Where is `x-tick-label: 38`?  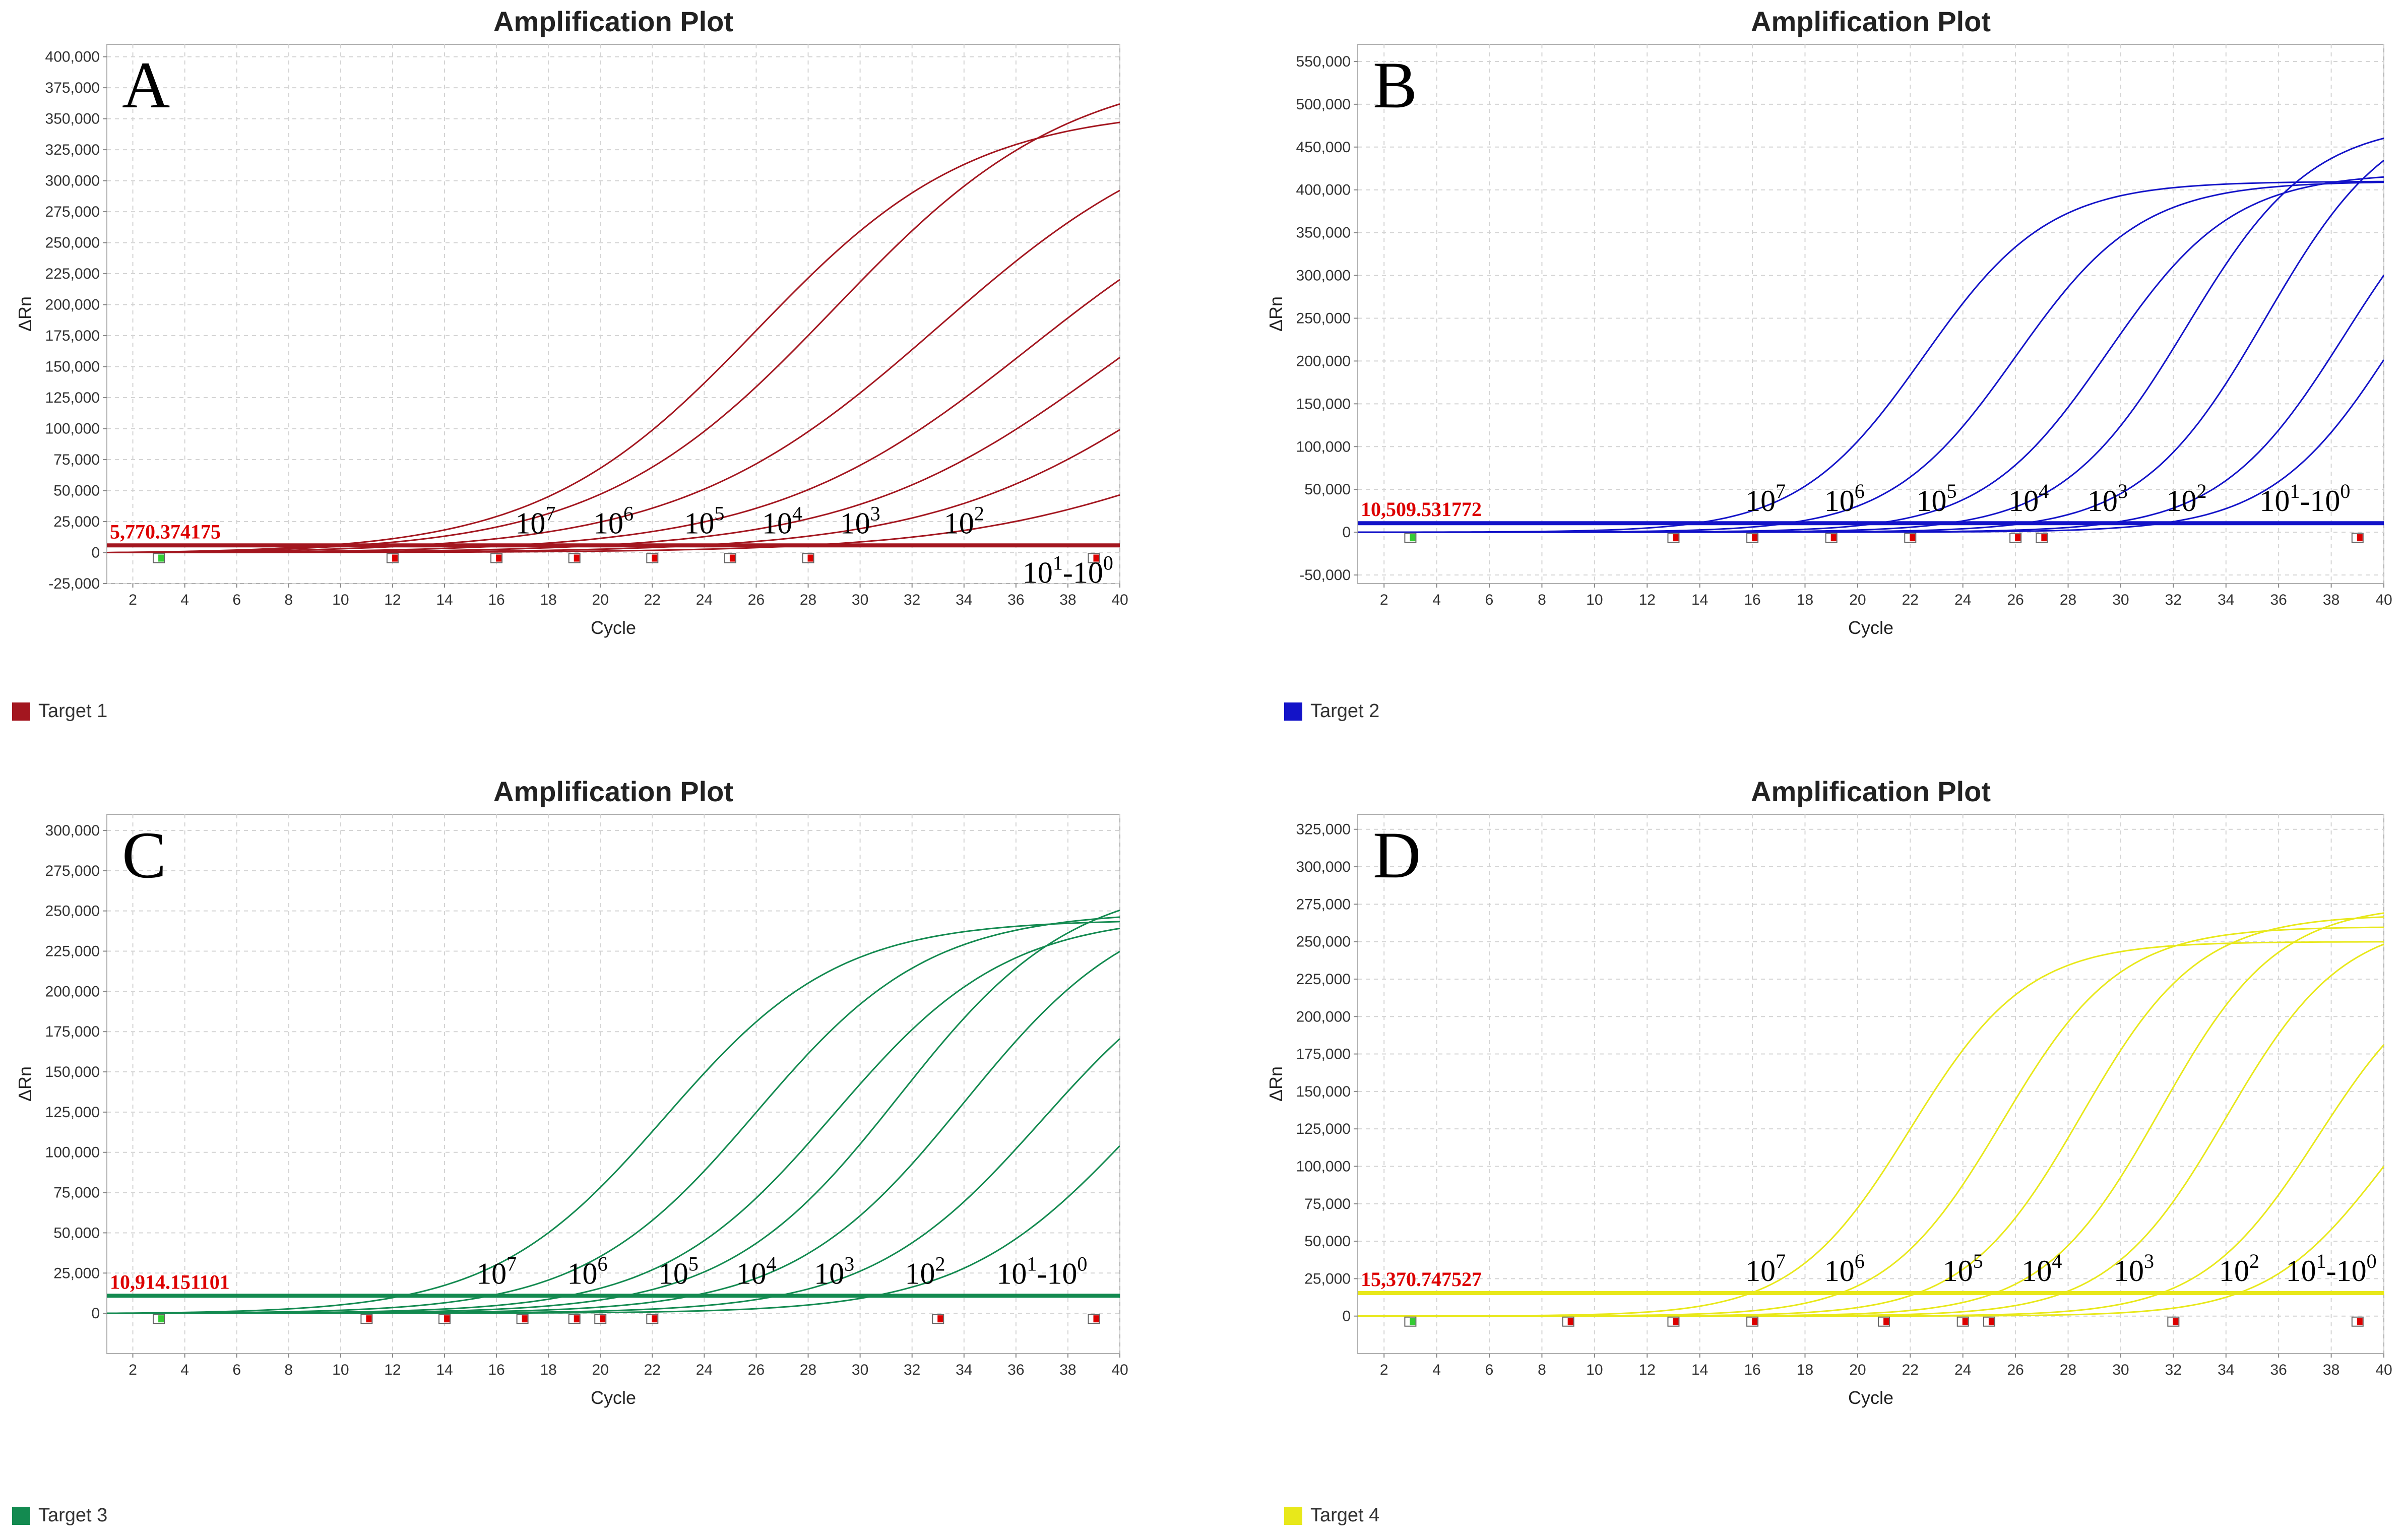
x-tick-label: 38 is located at coordinates (1067, 600).